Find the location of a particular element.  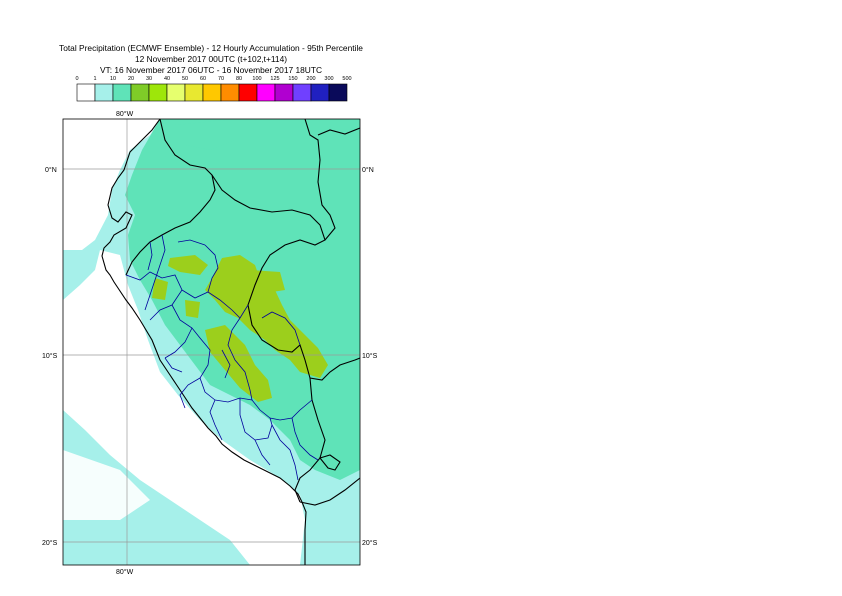

lat-label-left-0: 0°N is located at coordinates (51, 170).